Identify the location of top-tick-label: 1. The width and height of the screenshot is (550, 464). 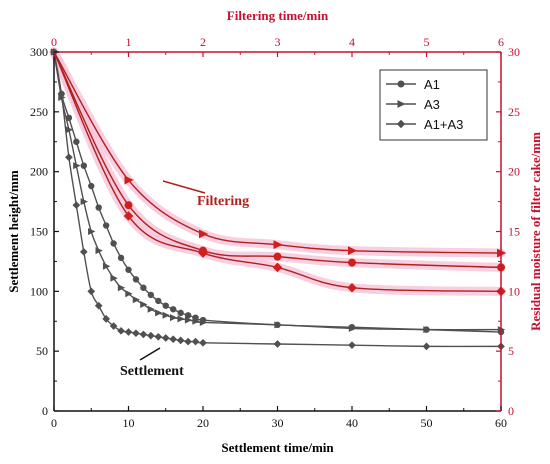
(129, 42).